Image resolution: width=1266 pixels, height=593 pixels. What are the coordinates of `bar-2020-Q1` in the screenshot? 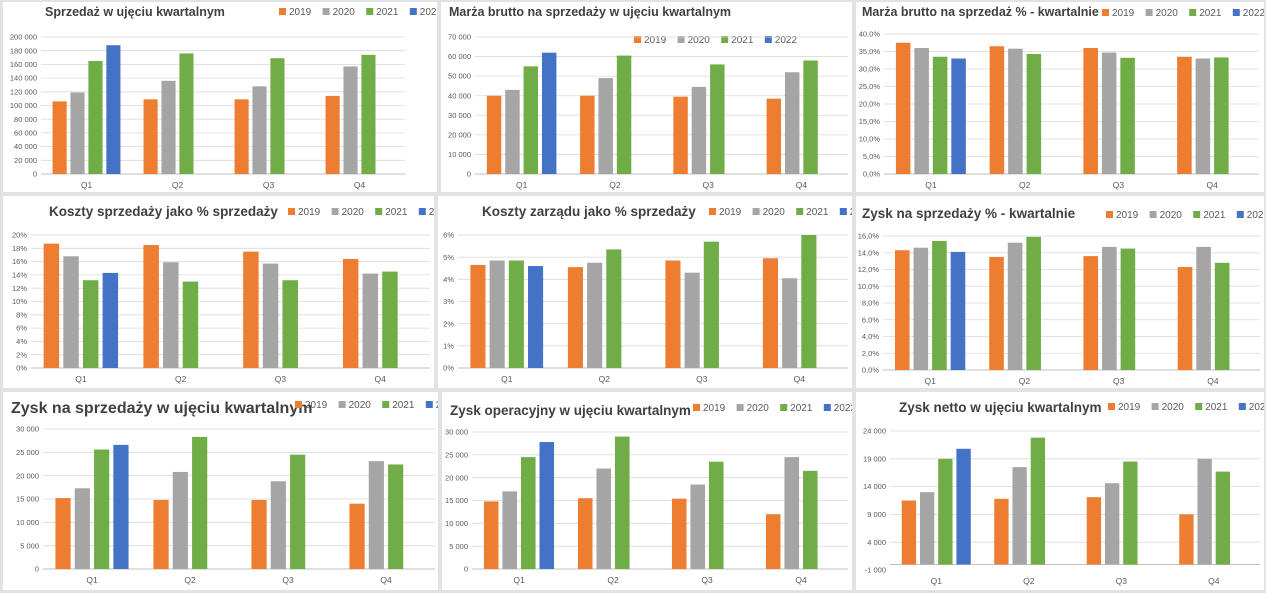 It's located at (510, 530).